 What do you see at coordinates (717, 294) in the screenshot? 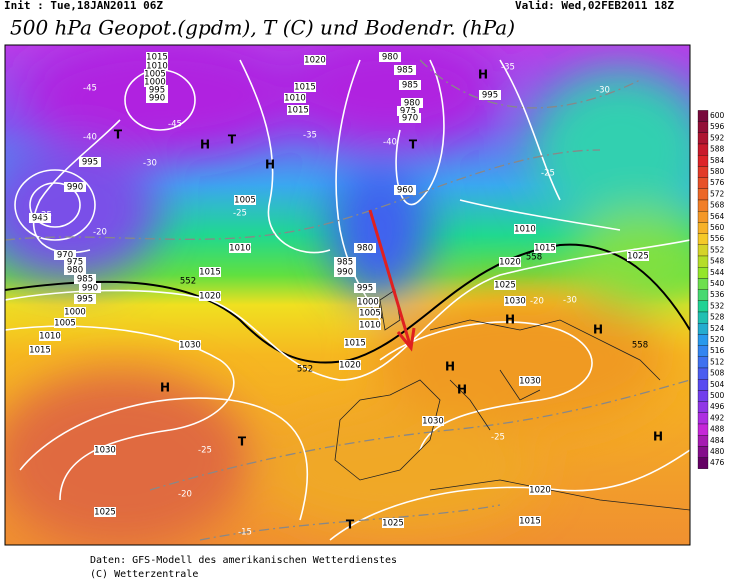
I see `legend-label: 536` at bounding box center [717, 294].